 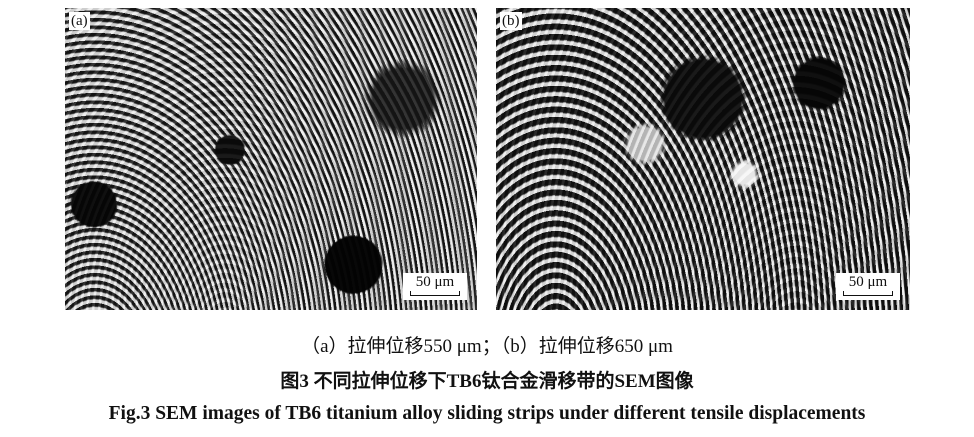 I want to click on panel-label: (a), so click(x=79, y=21).